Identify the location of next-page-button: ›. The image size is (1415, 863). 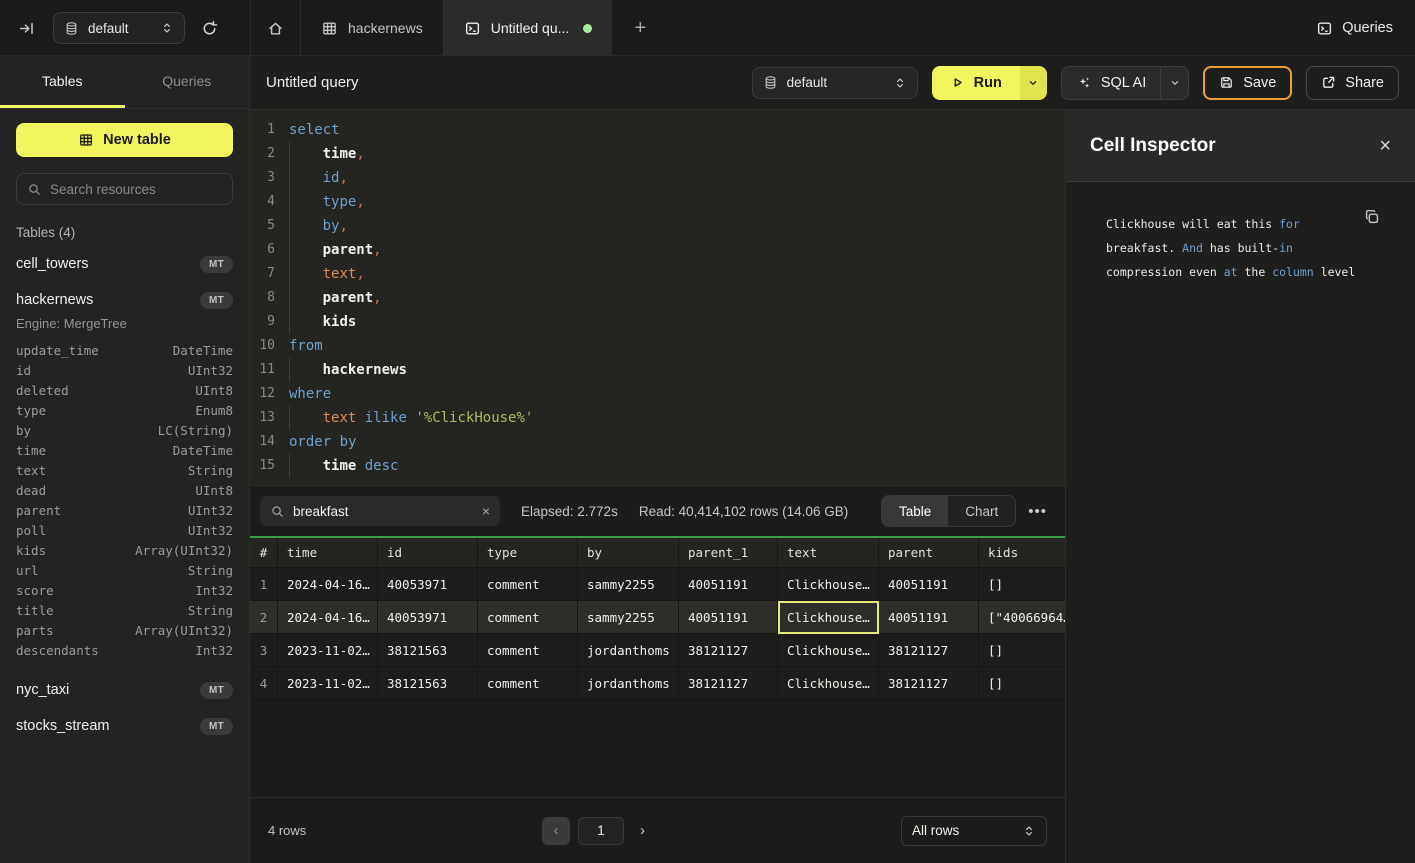
(642, 830).